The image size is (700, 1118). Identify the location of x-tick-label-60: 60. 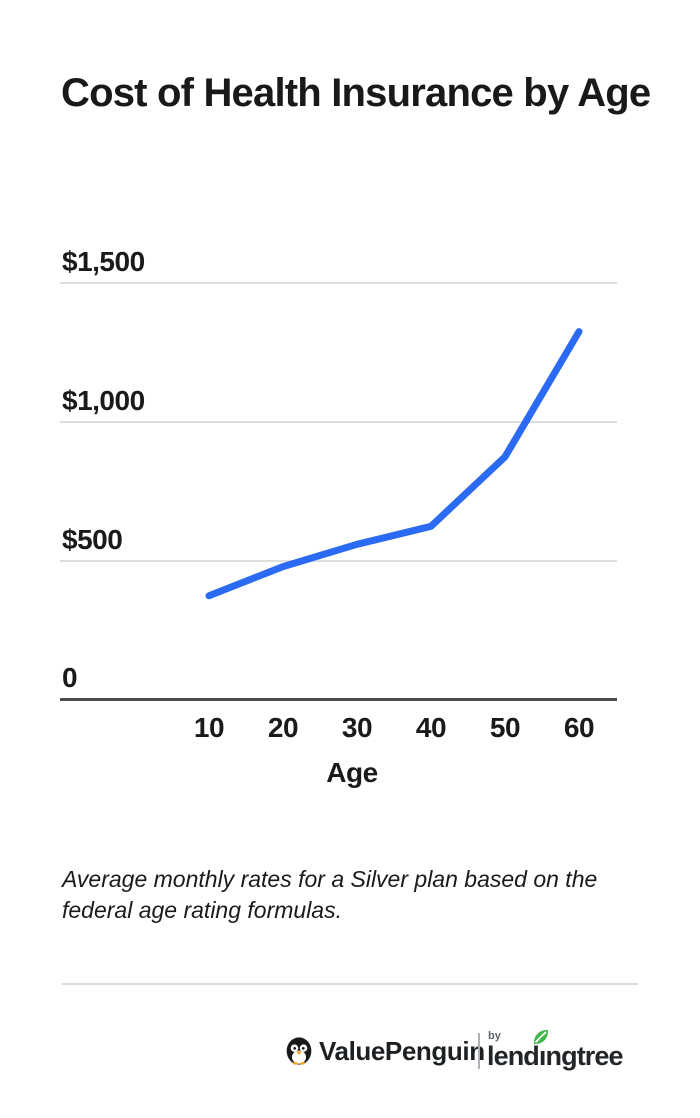
(579, 727).